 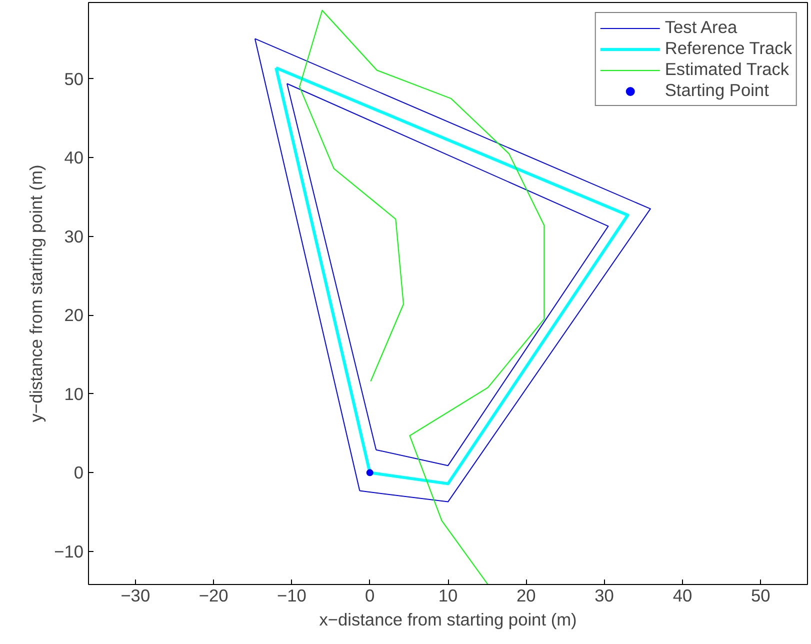 I want to click on x-tick-label: 10, so click(x=448, y=596).